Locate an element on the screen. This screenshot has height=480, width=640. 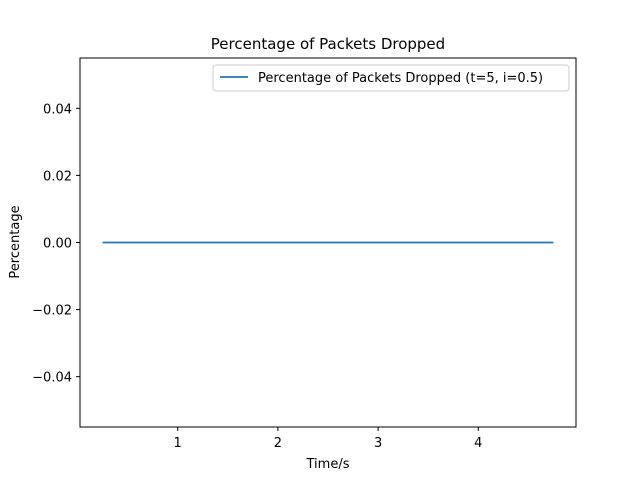
y-tick-label: 0.04 is located at coordinates (57, 109).